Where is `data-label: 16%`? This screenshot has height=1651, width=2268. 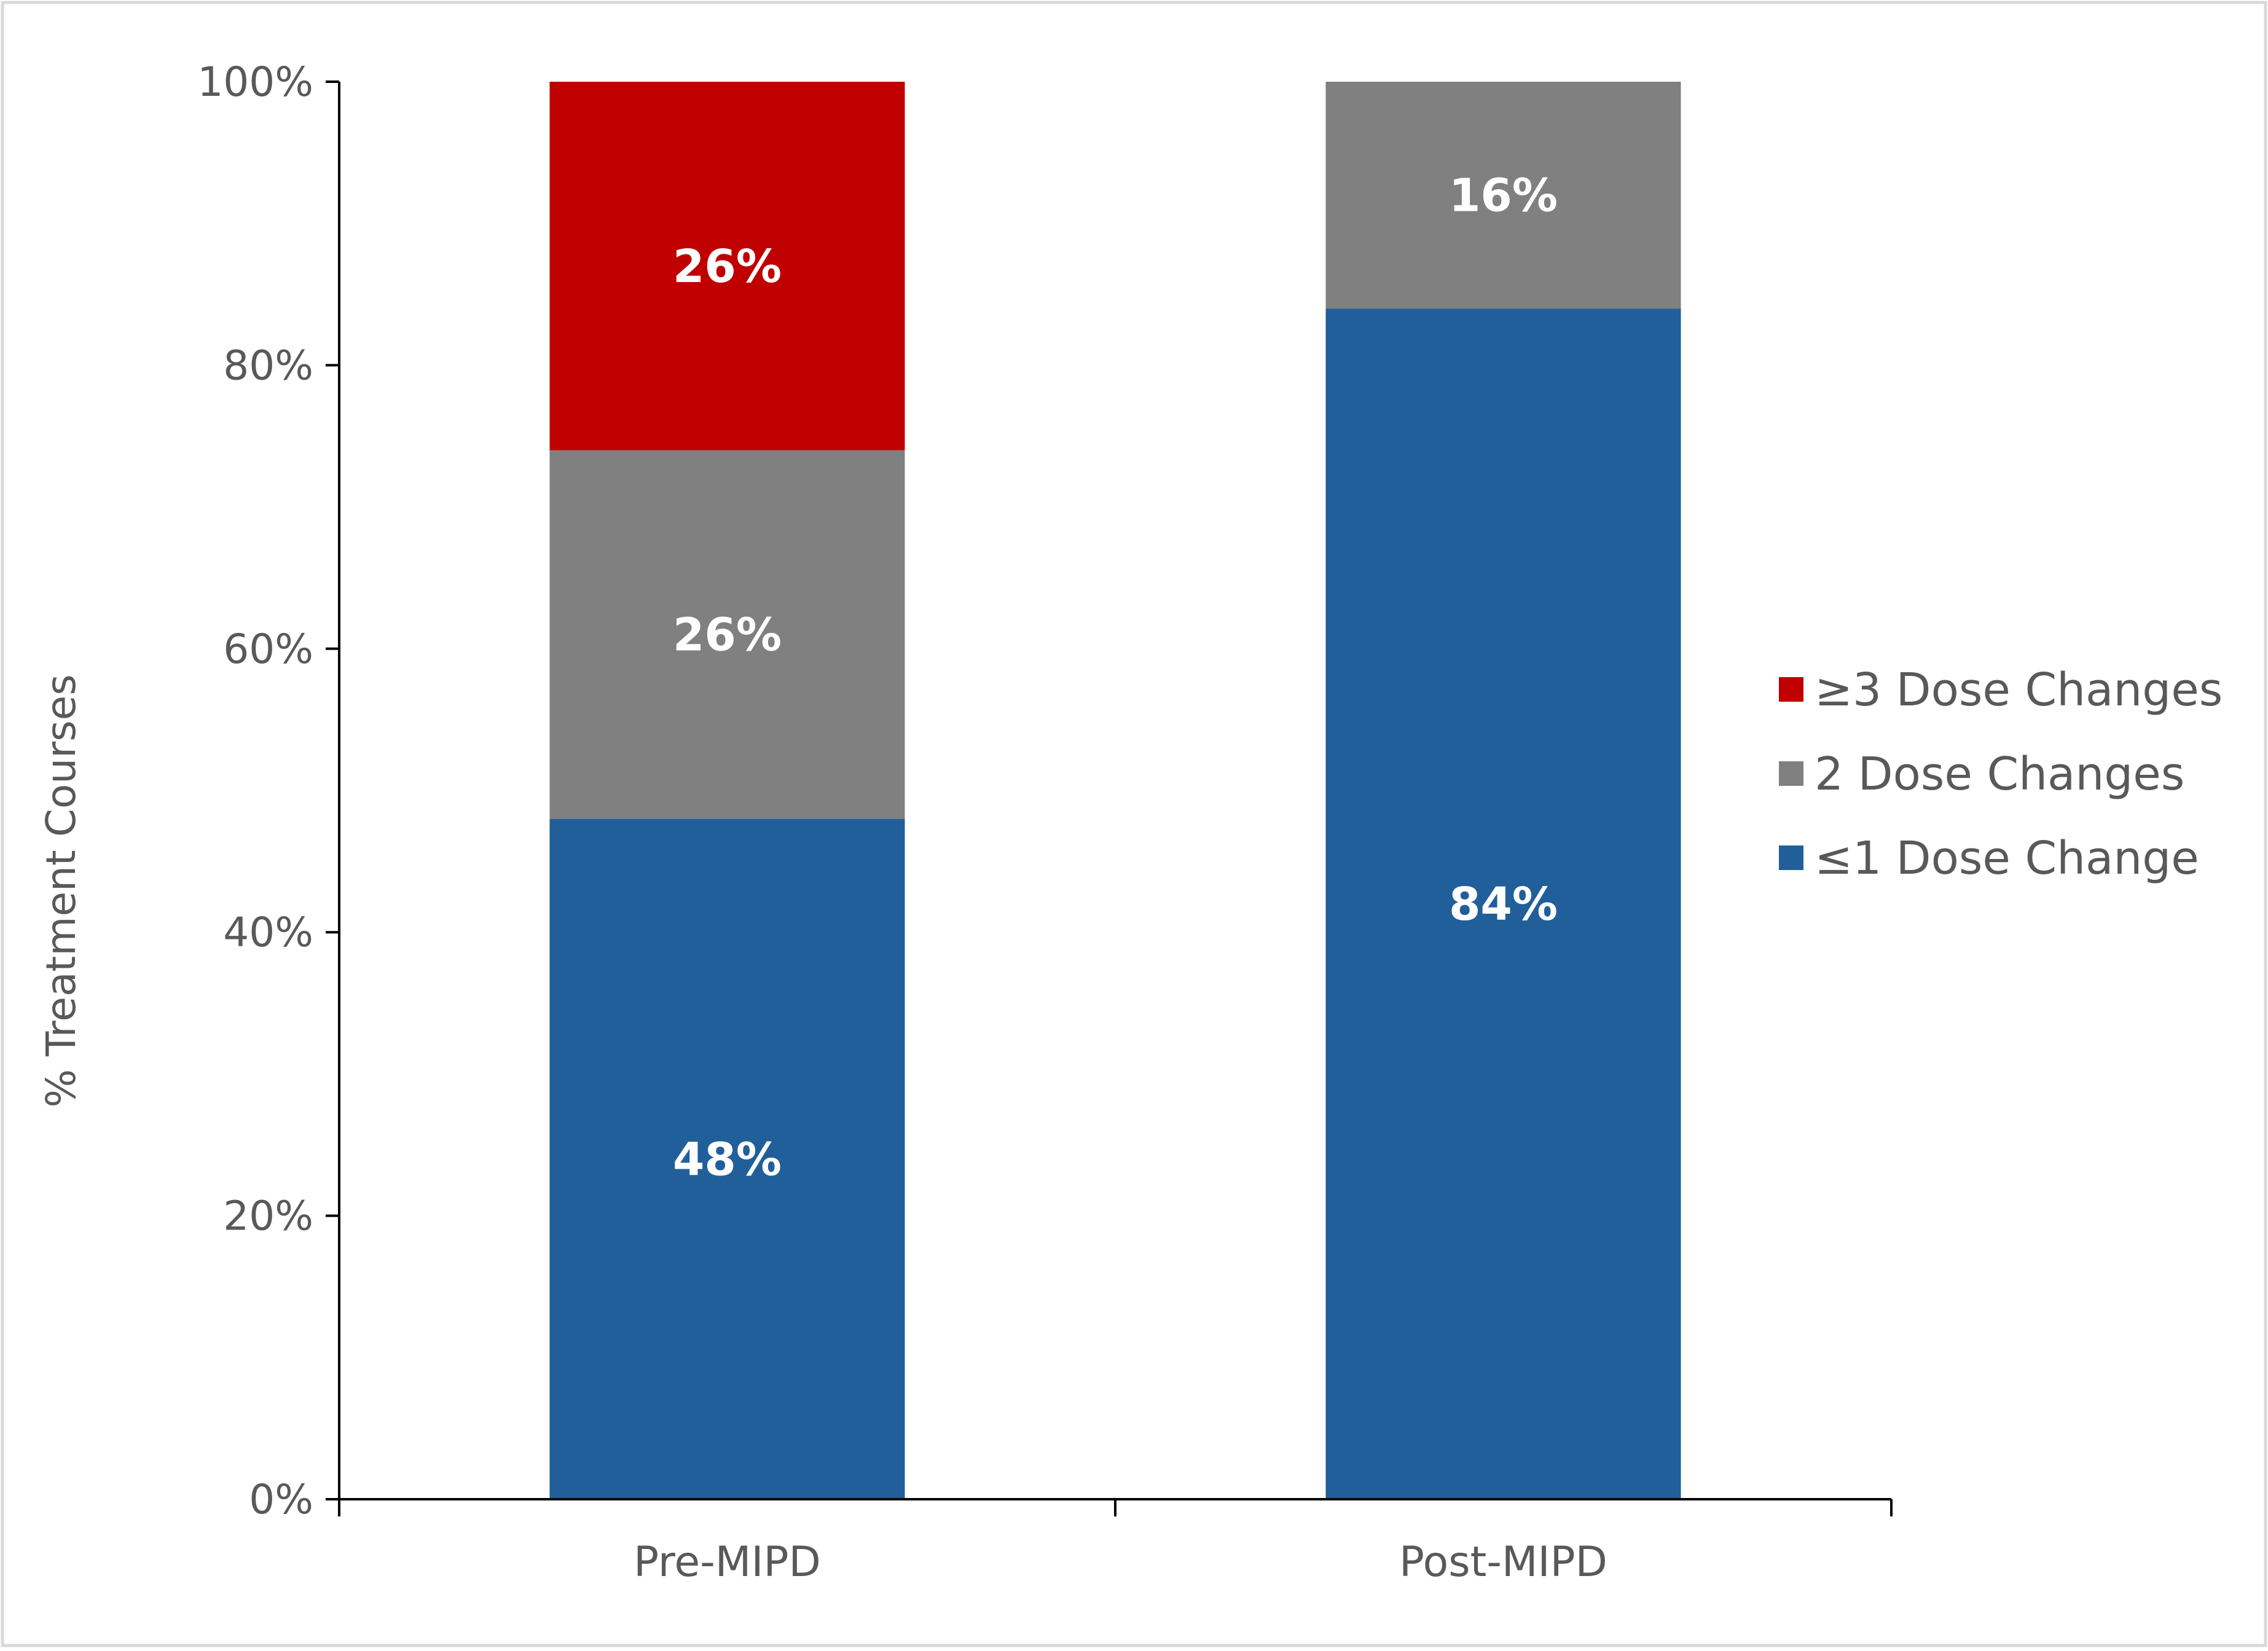
data-label: 16% is located at coordinates (1503, 196).